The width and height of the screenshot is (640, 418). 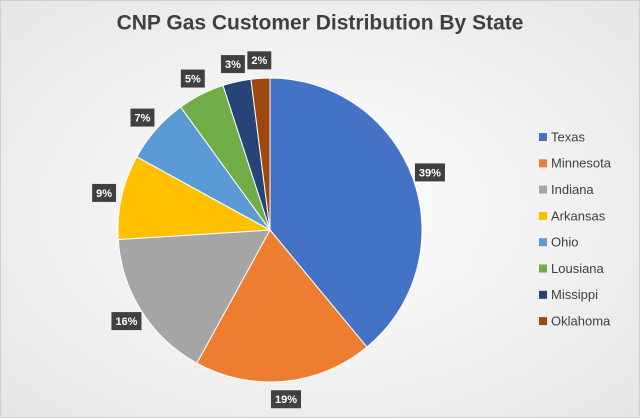 I want to click on legend-label: Indiana, so click(x=572, y=189).